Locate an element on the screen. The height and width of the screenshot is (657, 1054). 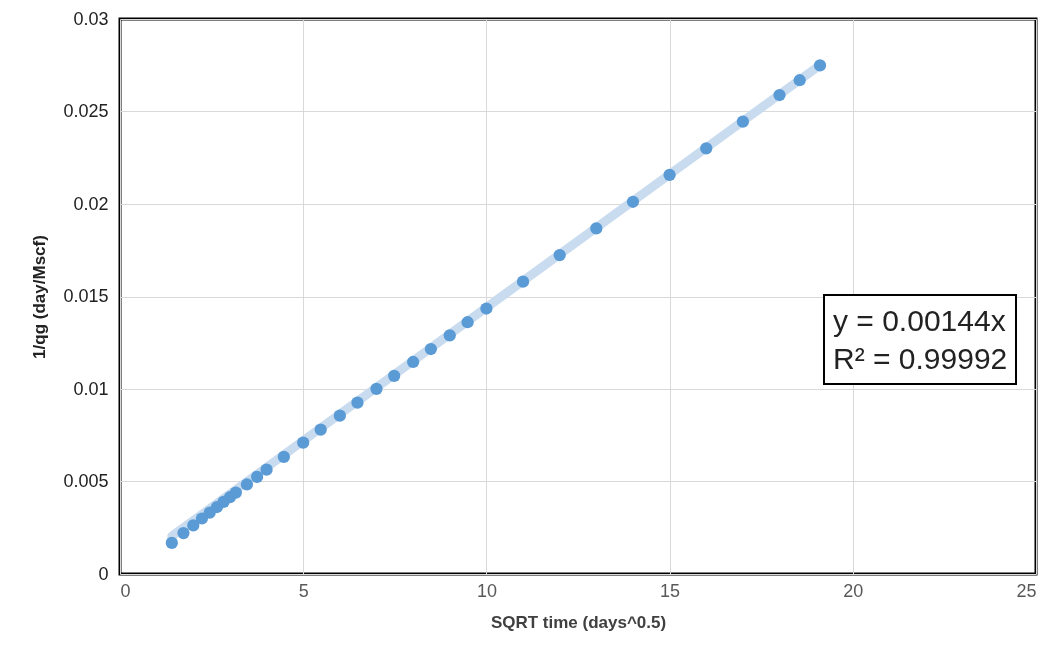
y-tick-label: 0.02 is located at coordinates (91, 203).